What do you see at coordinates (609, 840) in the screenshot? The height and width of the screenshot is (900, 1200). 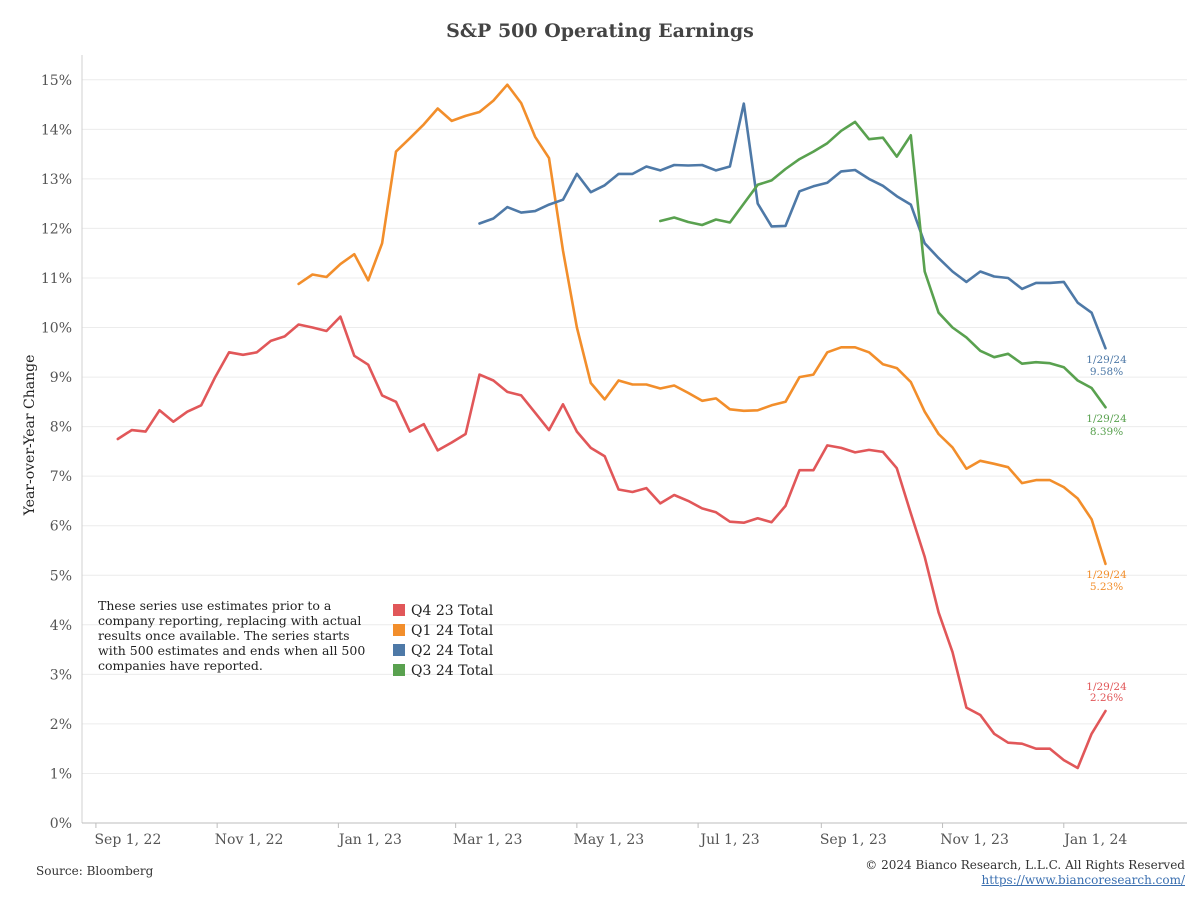 I see `x-tick-label: May 1, 23` at bounding box center [609, 840].